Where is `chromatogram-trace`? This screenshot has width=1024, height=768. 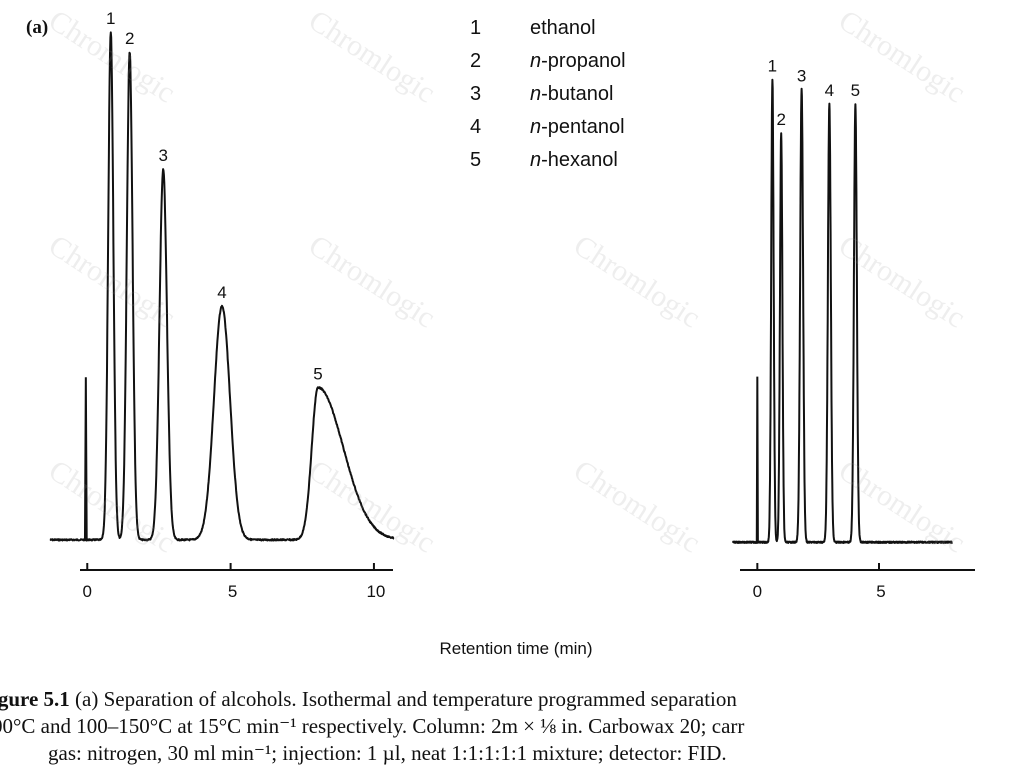
chromatogram-trace is located at coordinates (842, 311).